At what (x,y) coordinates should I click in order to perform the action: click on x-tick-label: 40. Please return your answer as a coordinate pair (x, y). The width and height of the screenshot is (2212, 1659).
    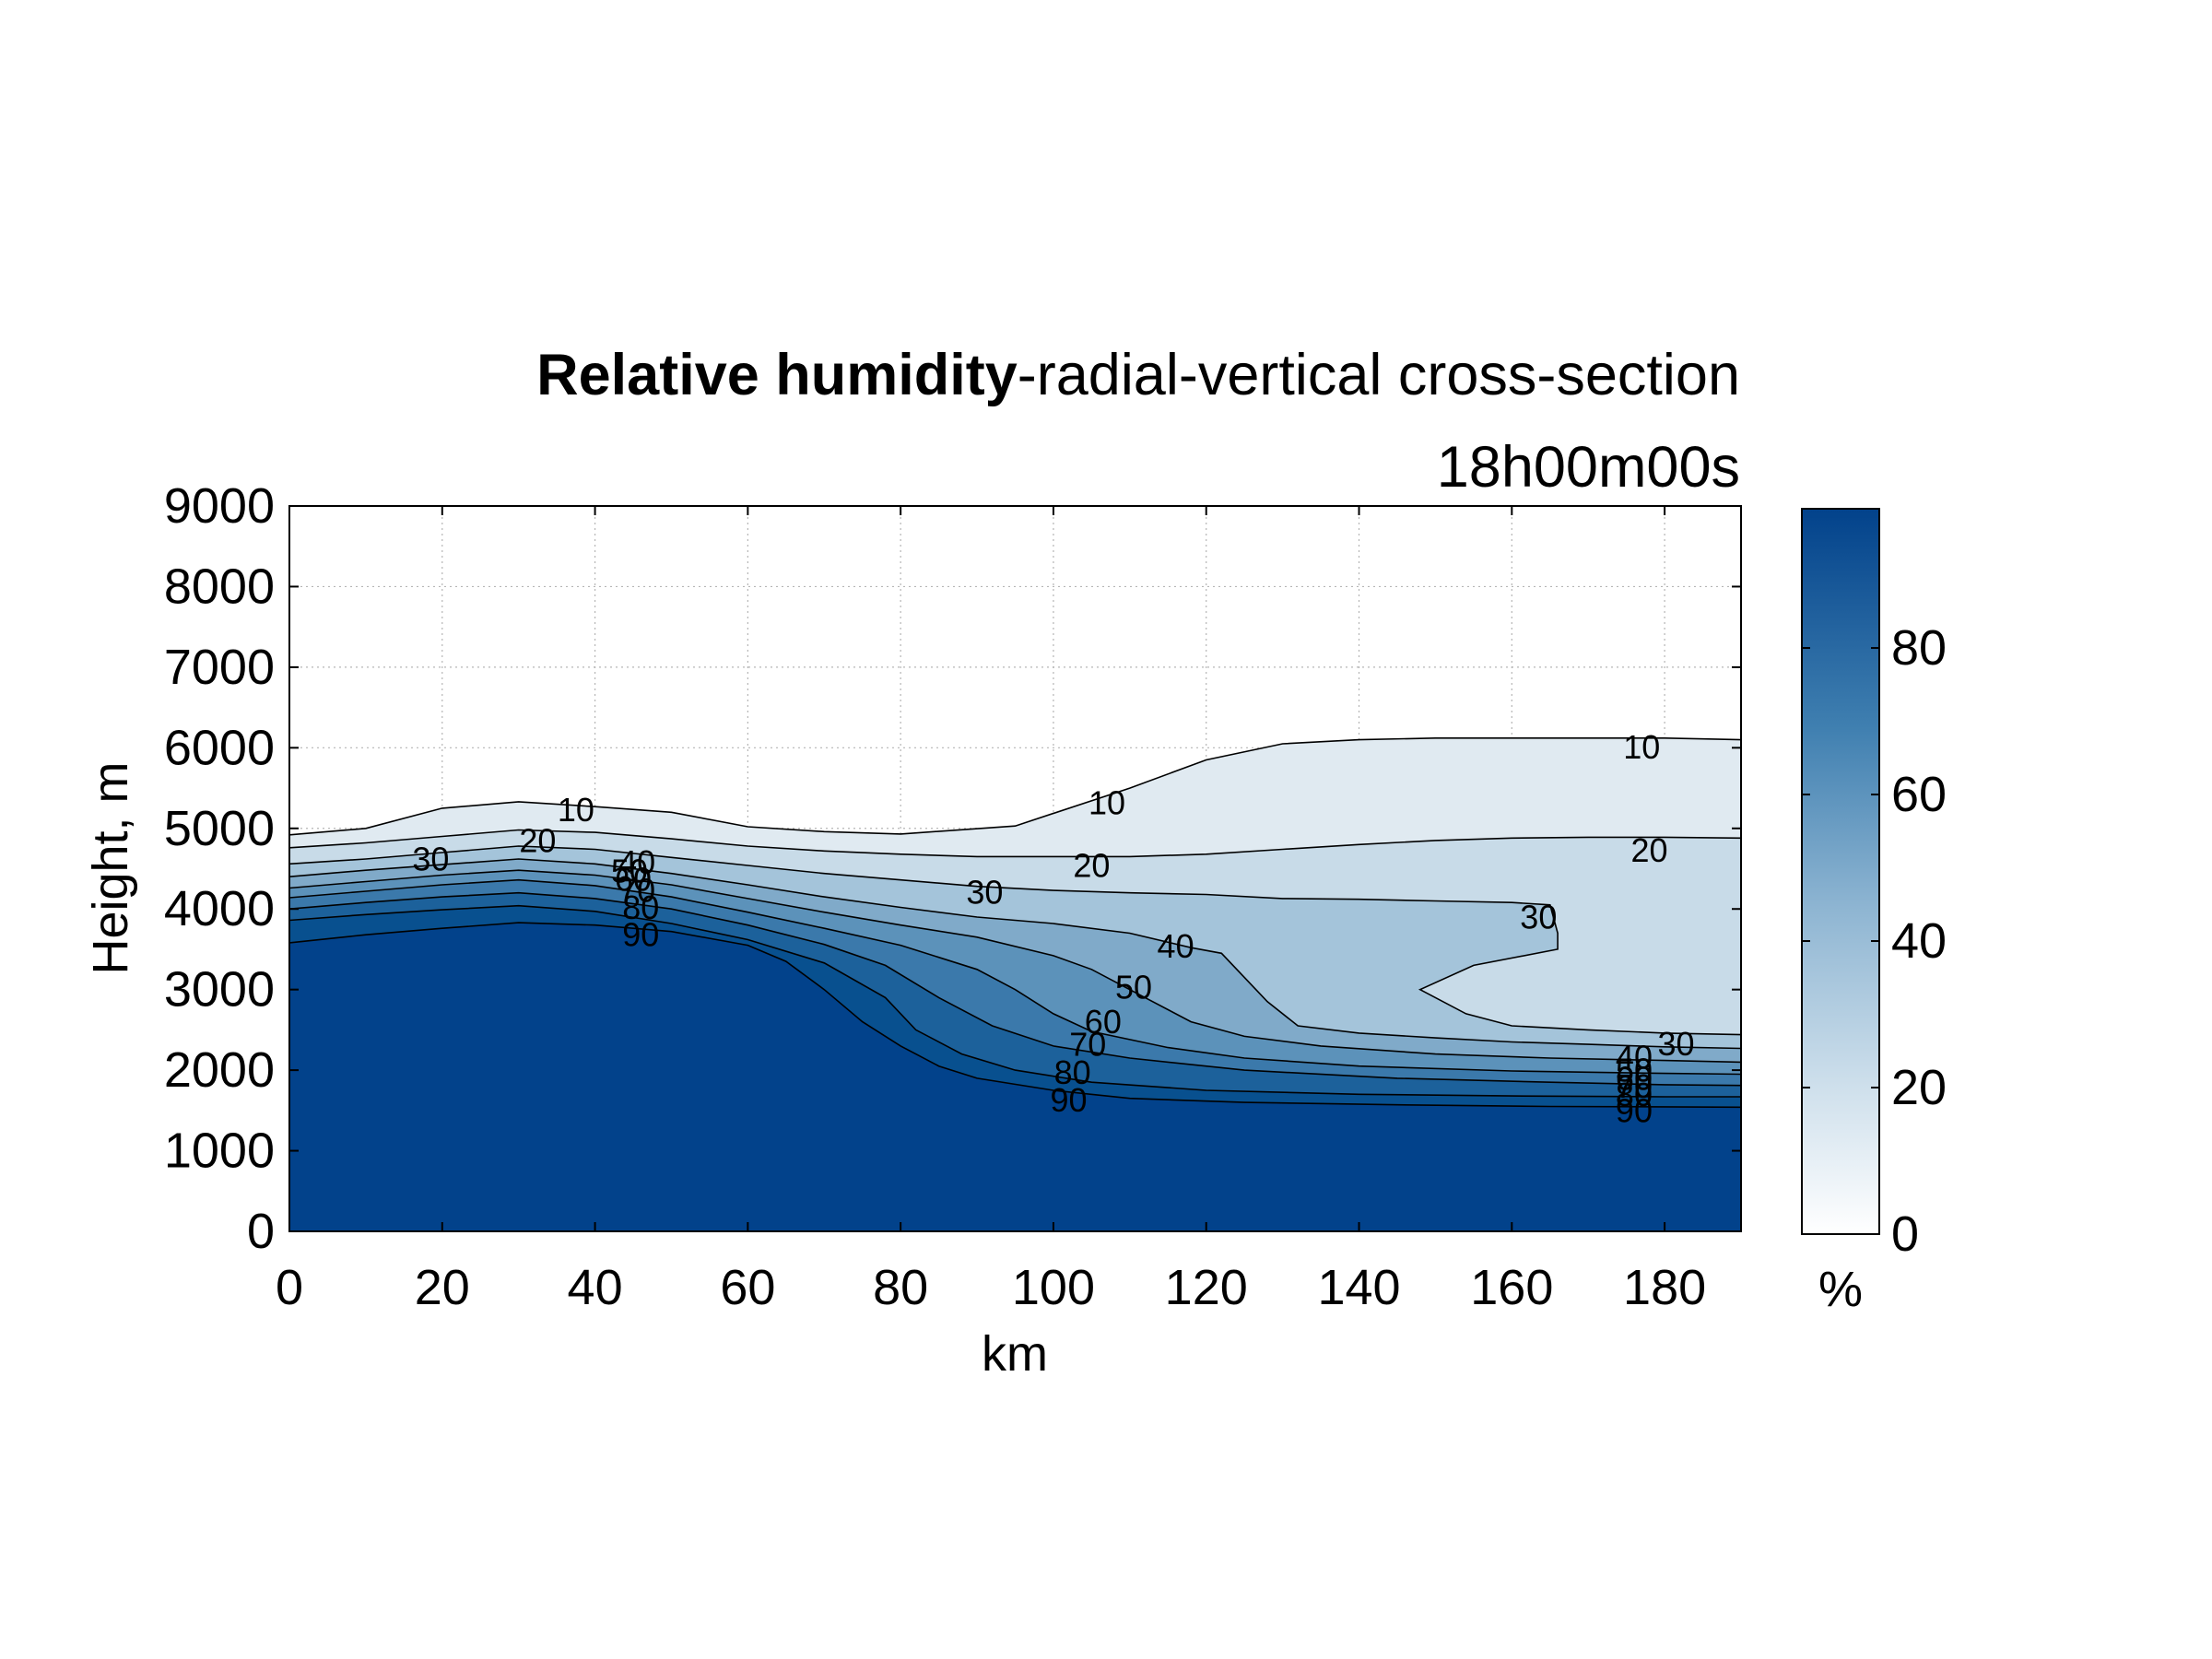
    Looking at the image, I should click on (595, 1287).